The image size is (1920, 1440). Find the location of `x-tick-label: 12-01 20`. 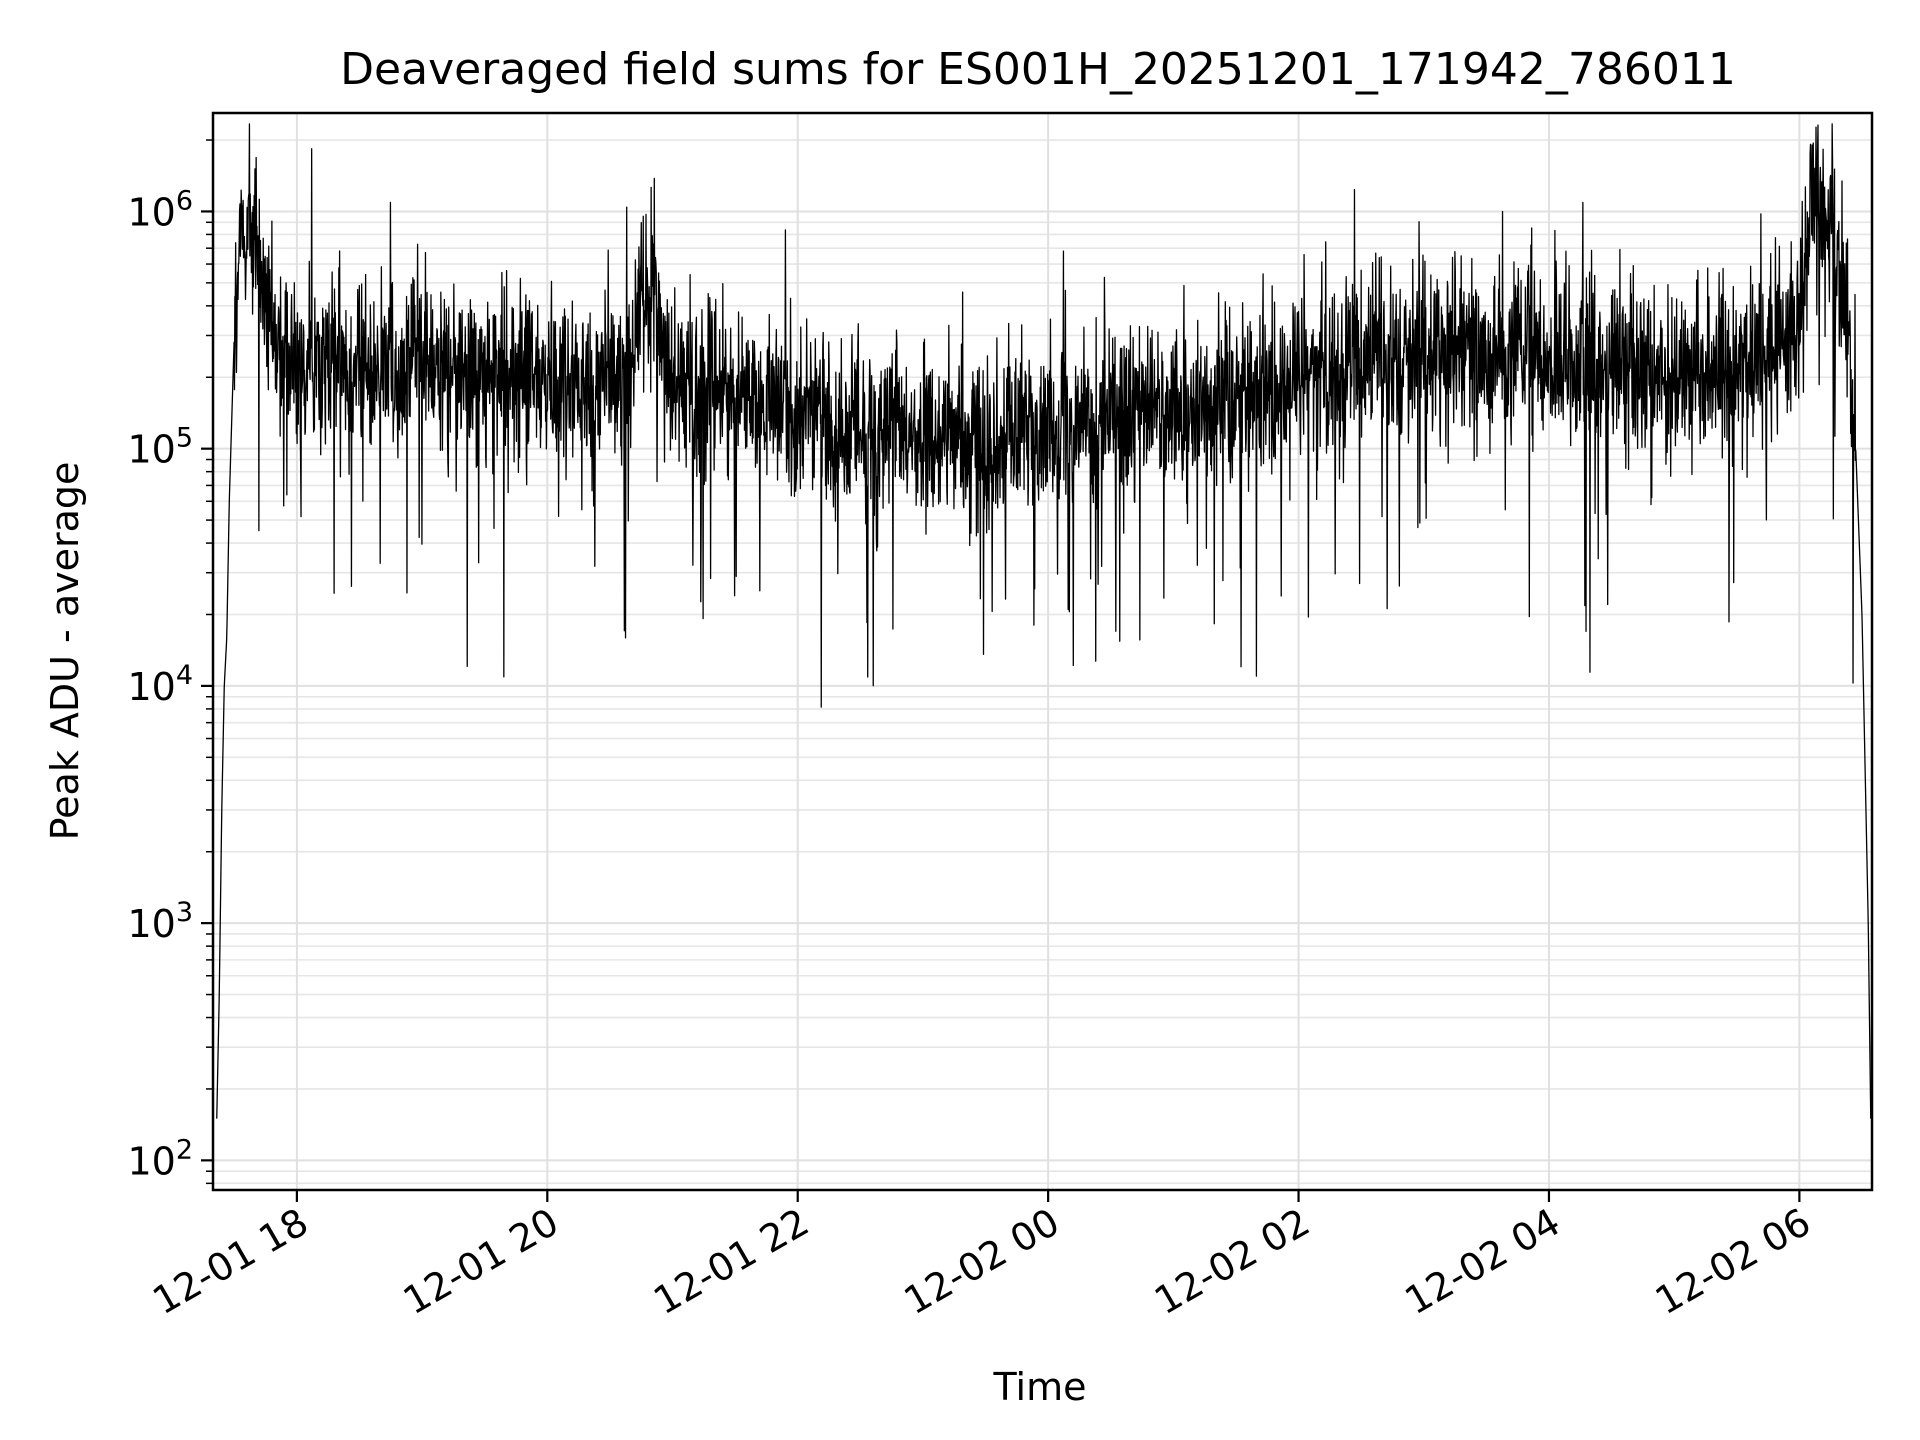

x-tick-label: 12-01 20 is located at coordinates (481, 1262).